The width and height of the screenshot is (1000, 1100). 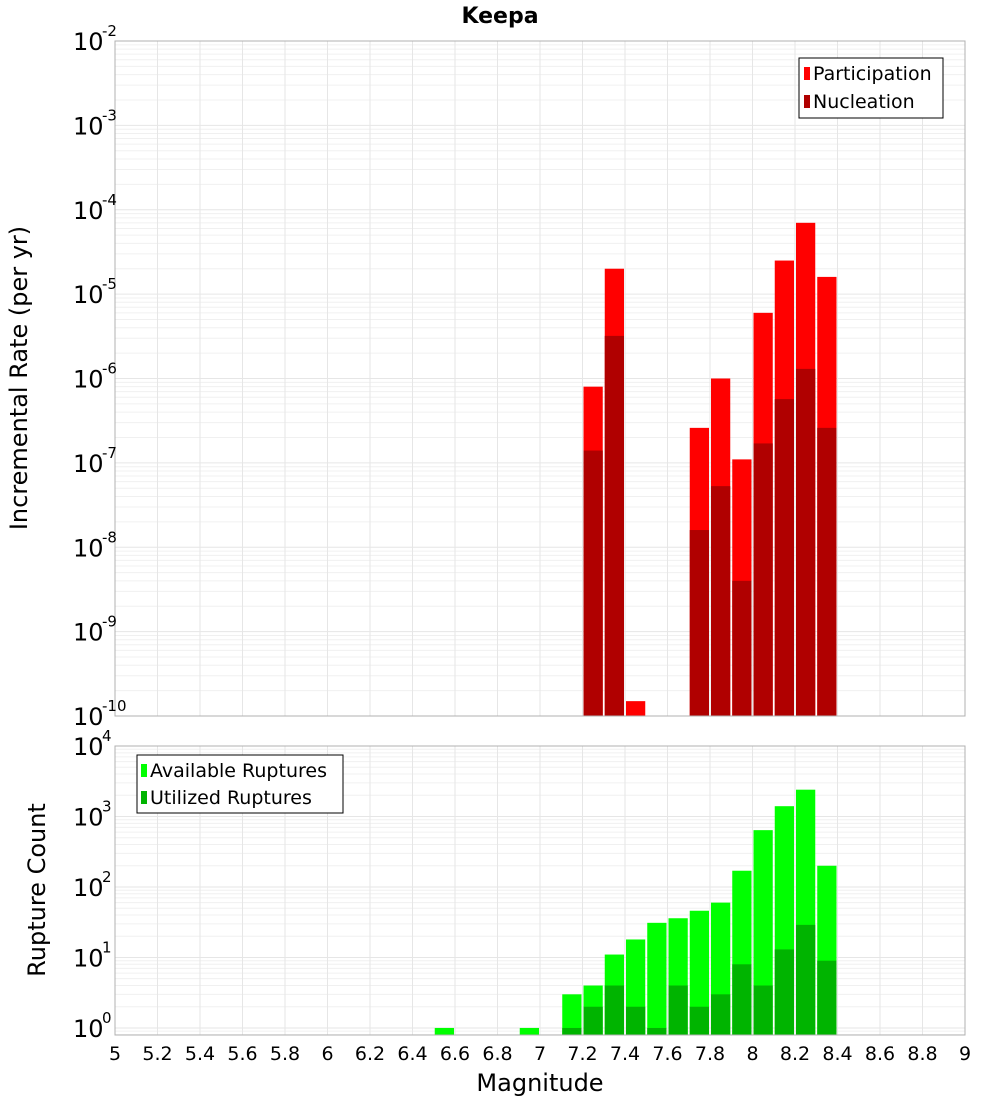 I want to click on x-tick-label: 6.6, so click(x=455, y=1054).